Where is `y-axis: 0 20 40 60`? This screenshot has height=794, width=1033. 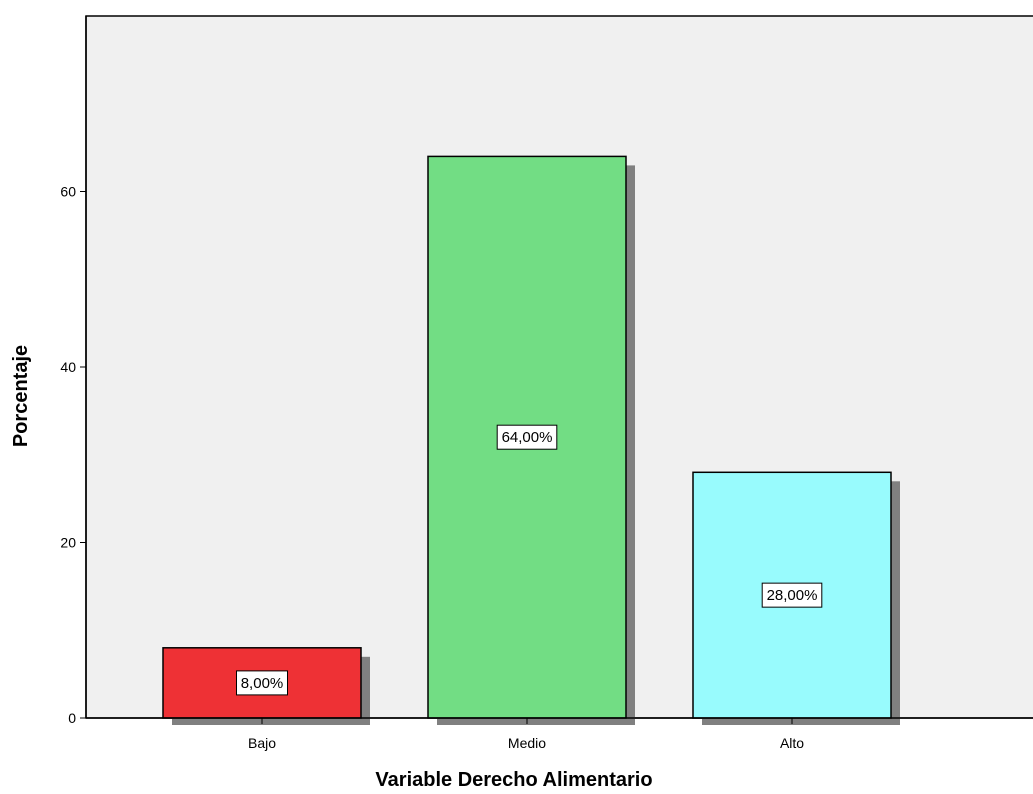 y-axis: 0 20 40 60 is located at coordinates (73, 371).